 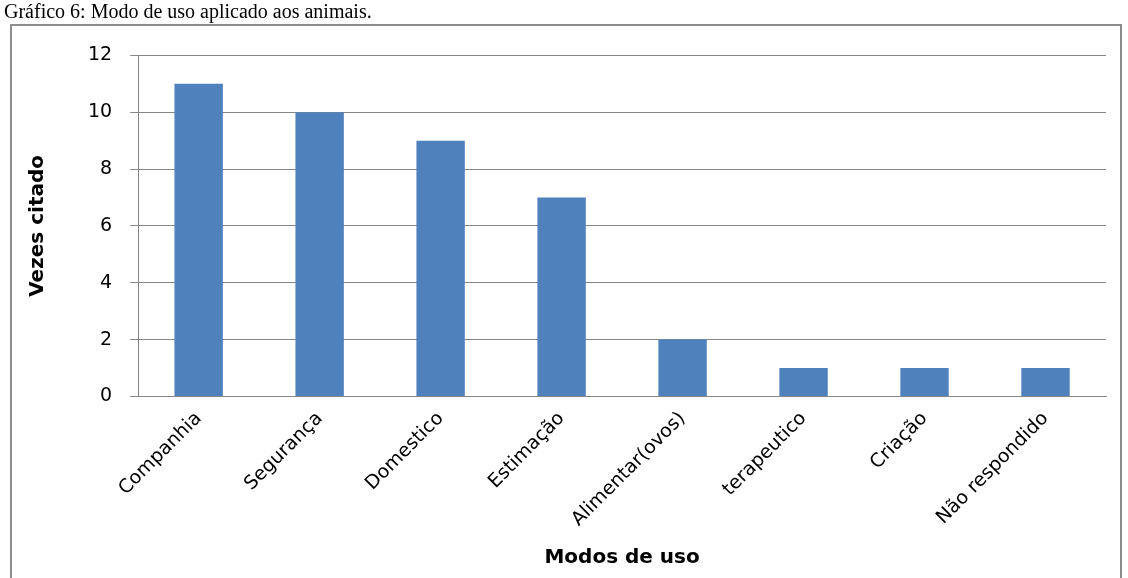 What do you see at coordinates (106, 167) in the screenshot?
I see `y-tick-label: 8` at bounding box center [106, 167].